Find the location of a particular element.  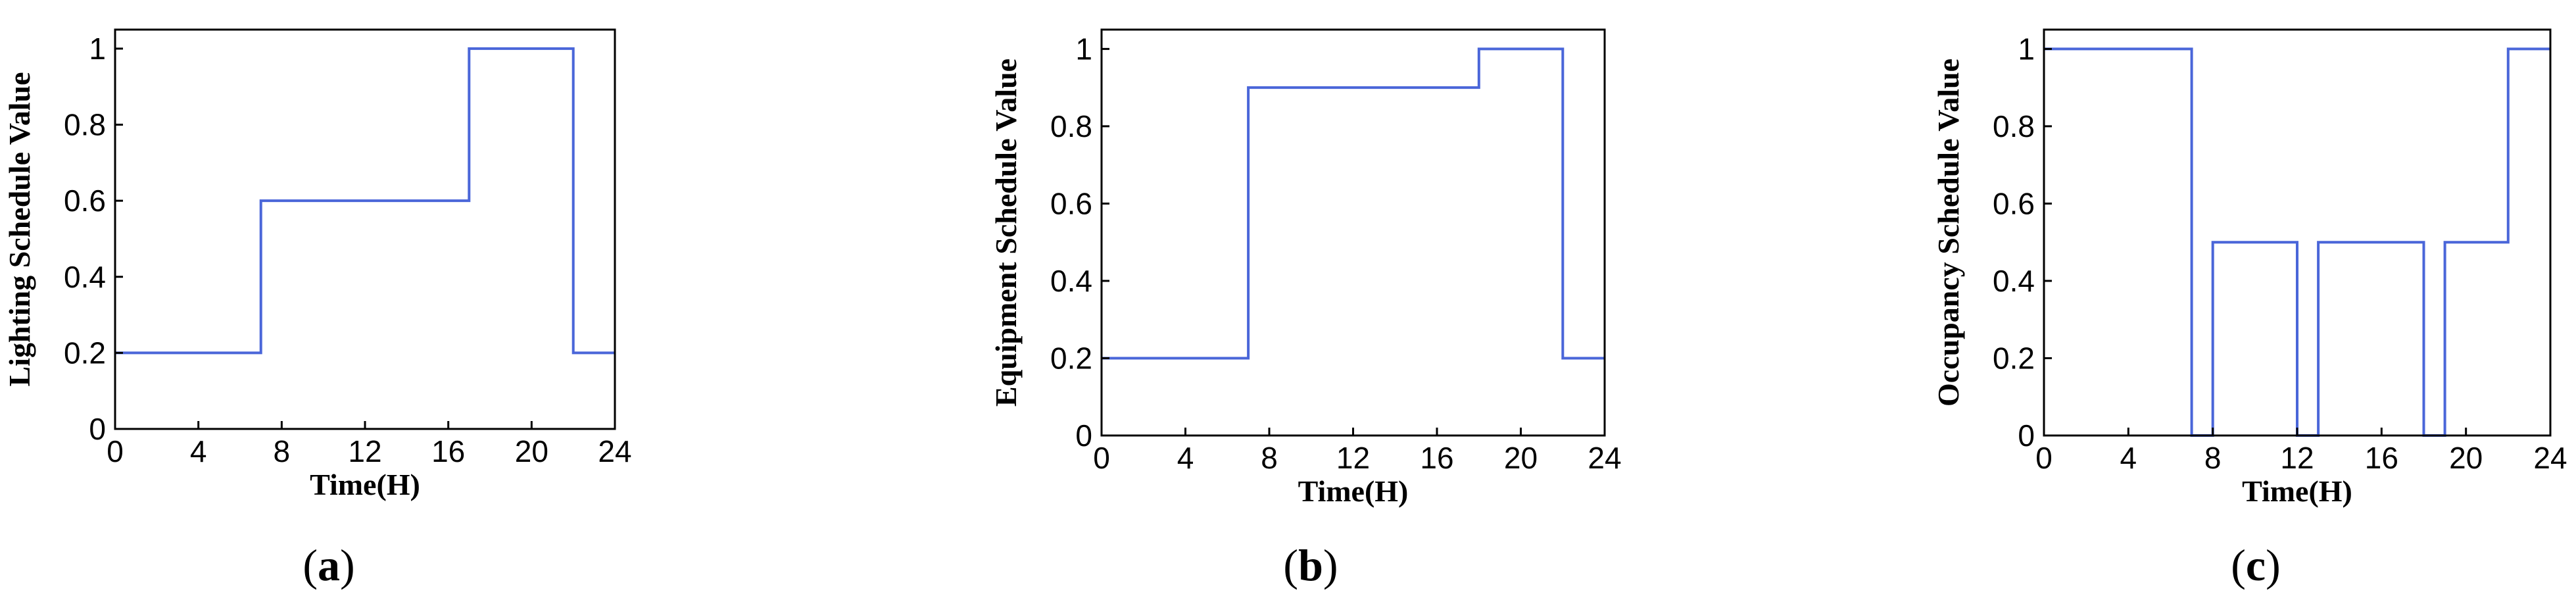

panel-label: (c) is located at coordinates (2256, 565).